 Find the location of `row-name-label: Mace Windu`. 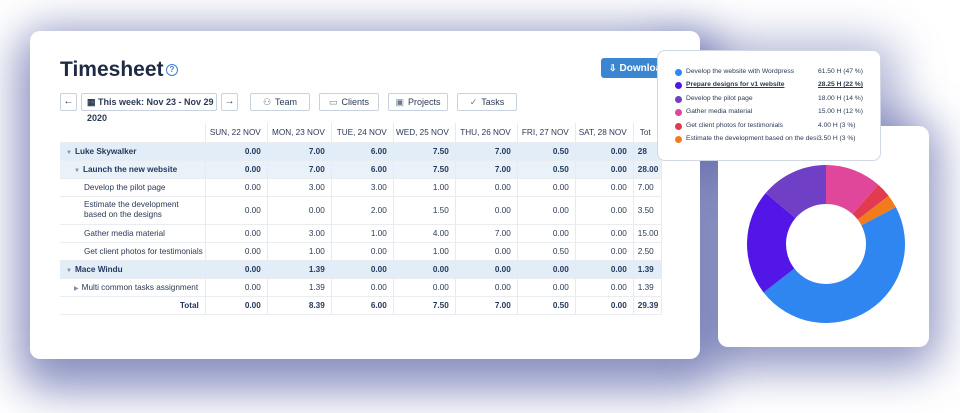

row-name-label: Mace Windu is located at coordinates (98, 269).